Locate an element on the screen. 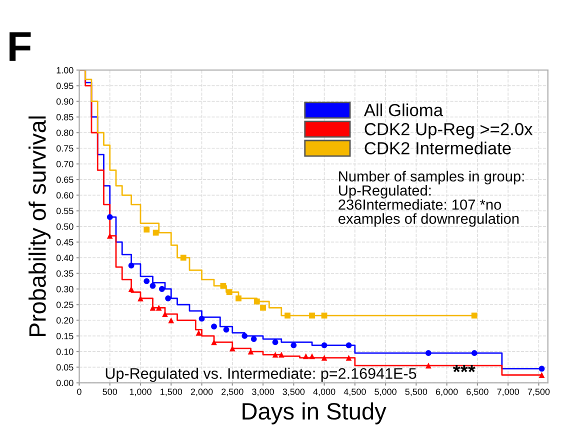 Image resolution: width=566 pixels, height=438 pixels. annotation: Up-Regulated vs. Intermediate: p=2.16941E-5 is located at coordinates (261, 375).